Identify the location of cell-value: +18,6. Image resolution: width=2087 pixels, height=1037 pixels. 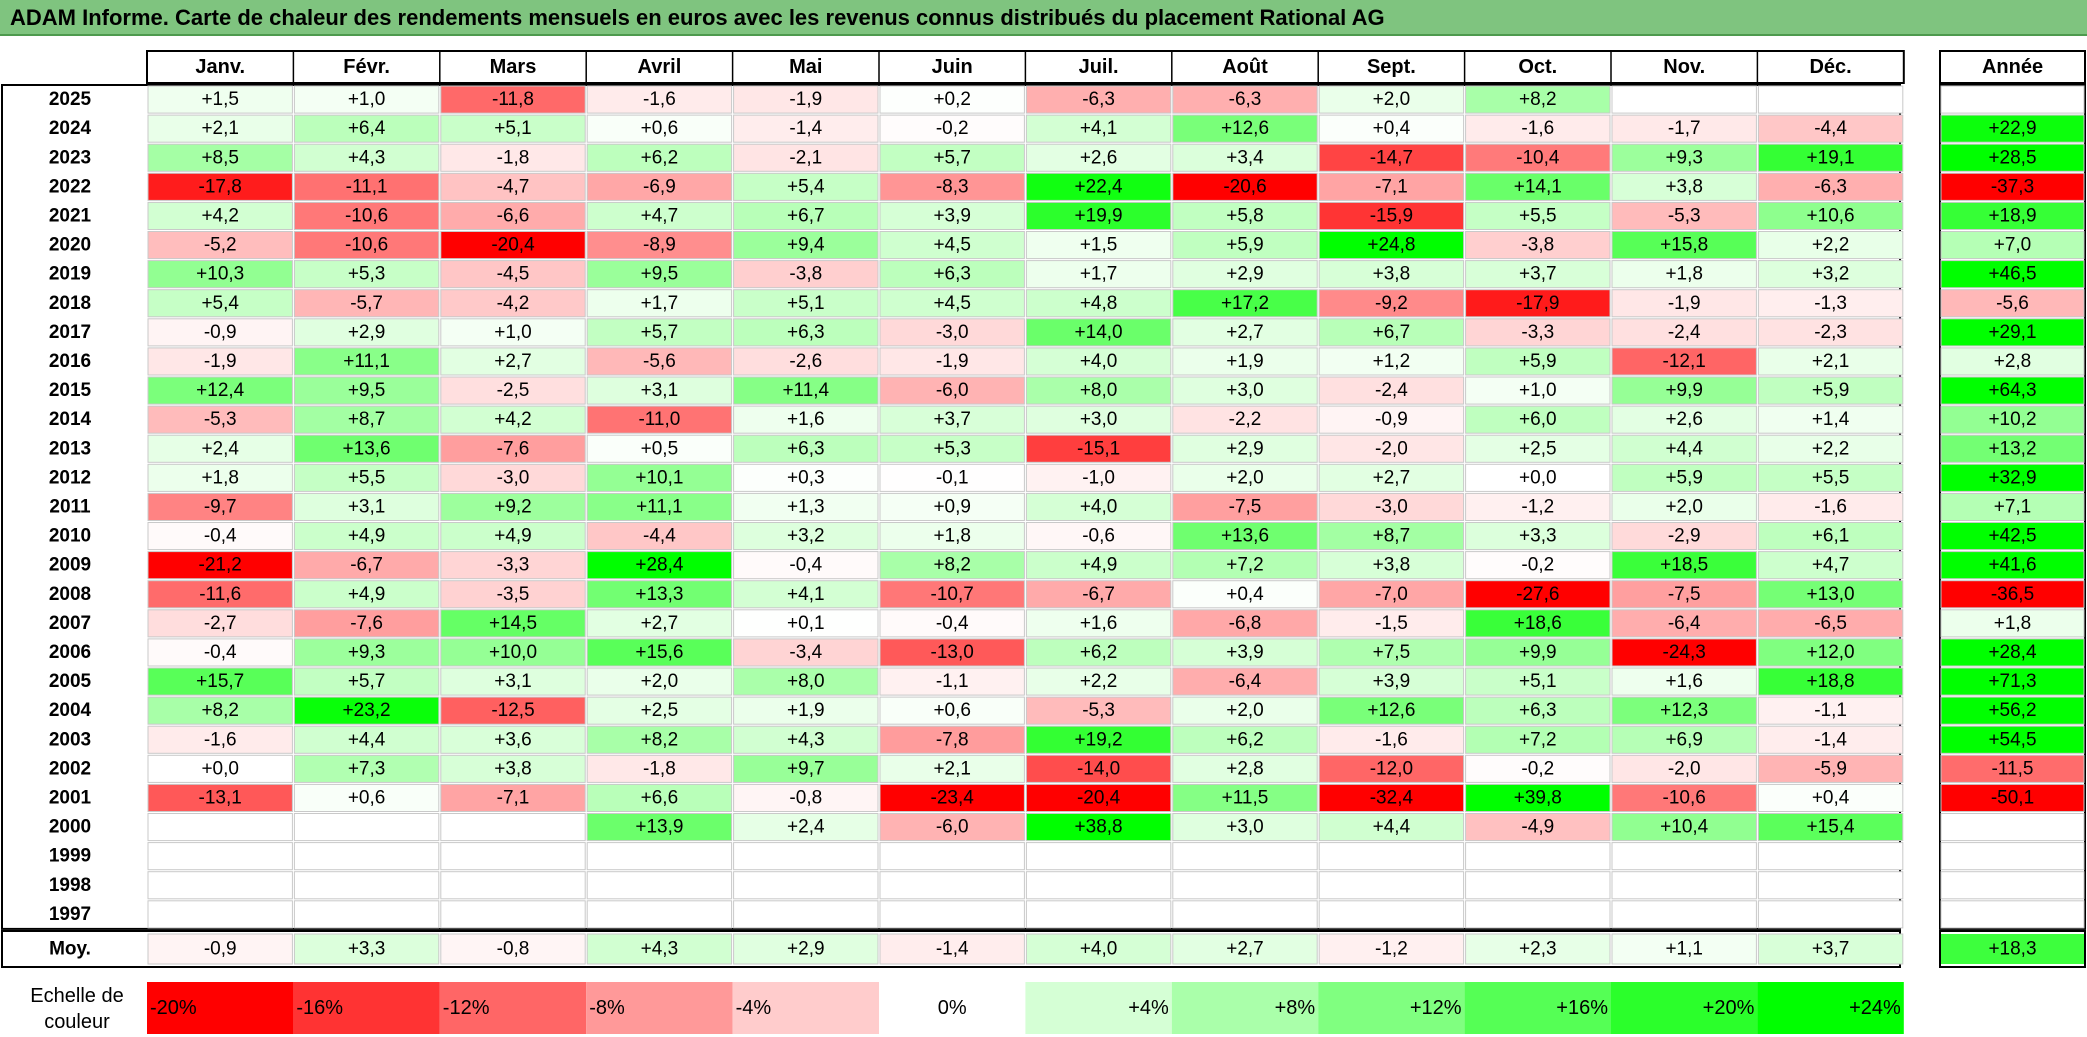
(1538, 623).